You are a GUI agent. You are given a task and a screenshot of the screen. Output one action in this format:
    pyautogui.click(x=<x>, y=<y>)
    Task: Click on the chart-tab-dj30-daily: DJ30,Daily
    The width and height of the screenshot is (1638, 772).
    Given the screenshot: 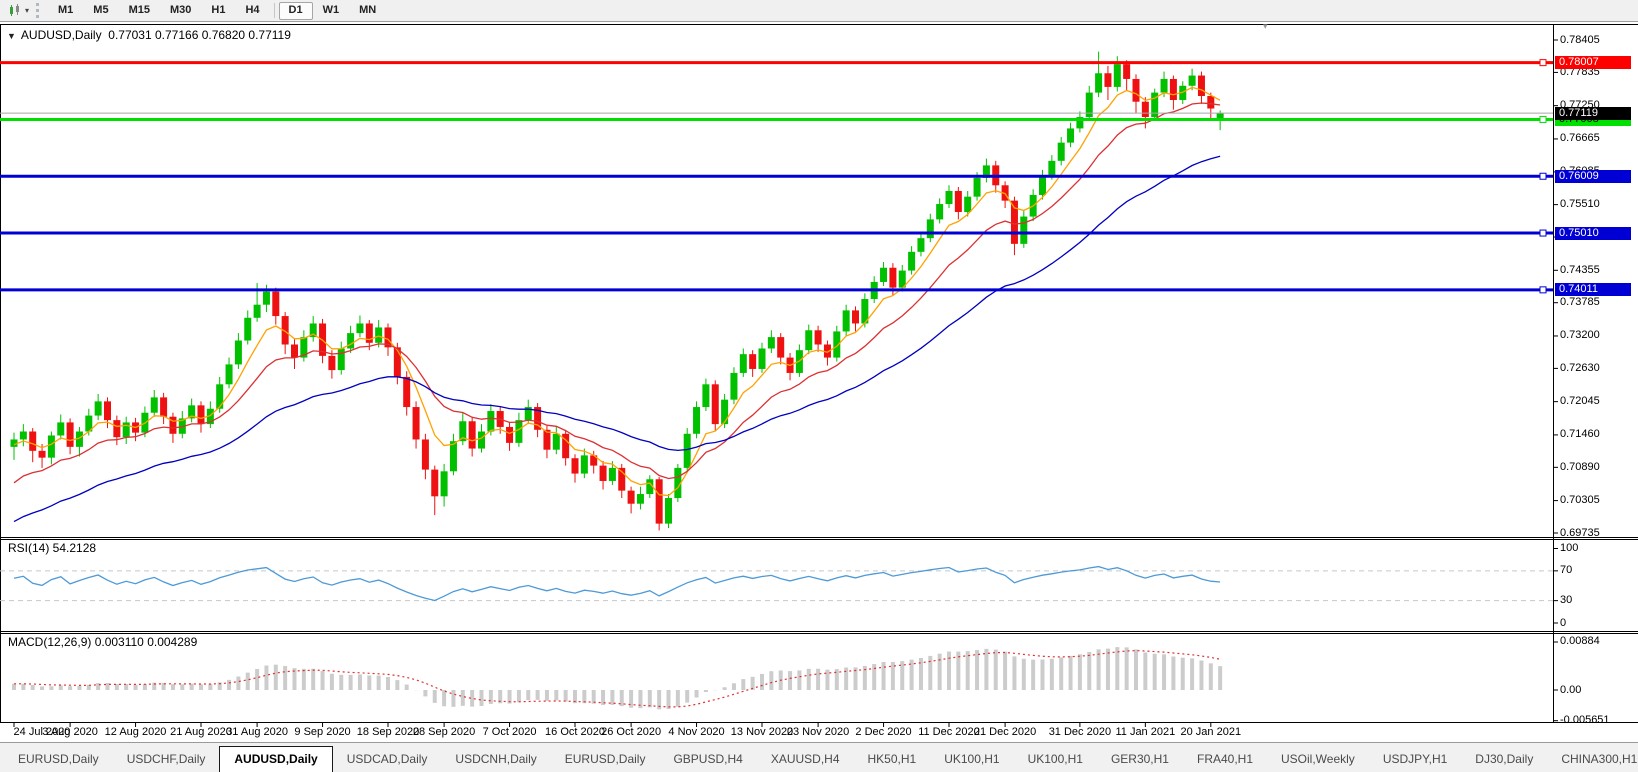 What is the action you would take?
    pyautogui.click(x=1504, y=759)
    